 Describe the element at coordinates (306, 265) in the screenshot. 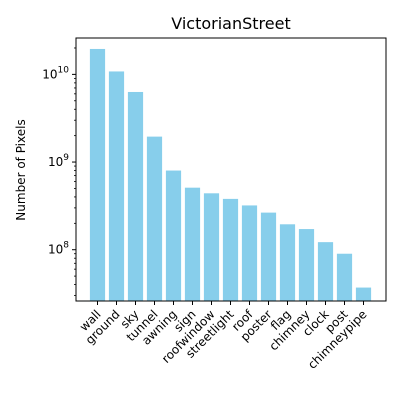

I see `bar-chimney` at that location.